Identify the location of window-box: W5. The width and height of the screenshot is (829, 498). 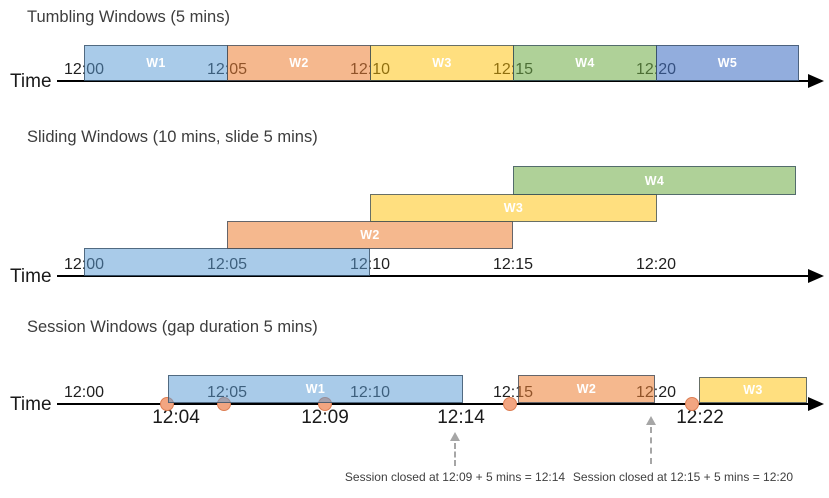
(727, 63).